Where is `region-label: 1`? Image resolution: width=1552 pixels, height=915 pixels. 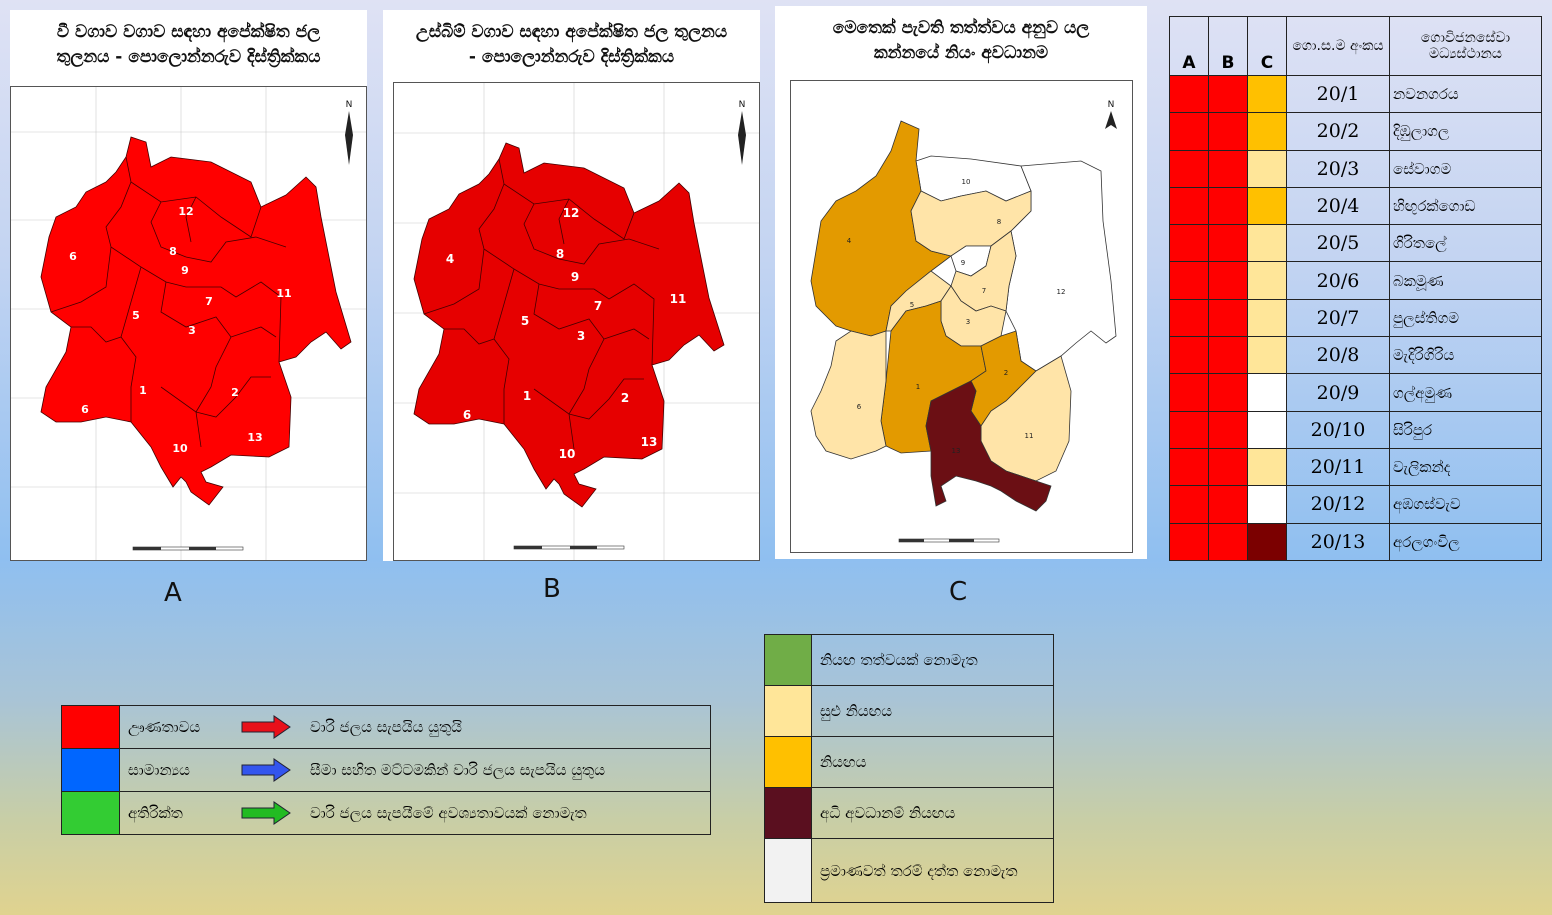
region-label: 1 is located at coordinates (918, 387).